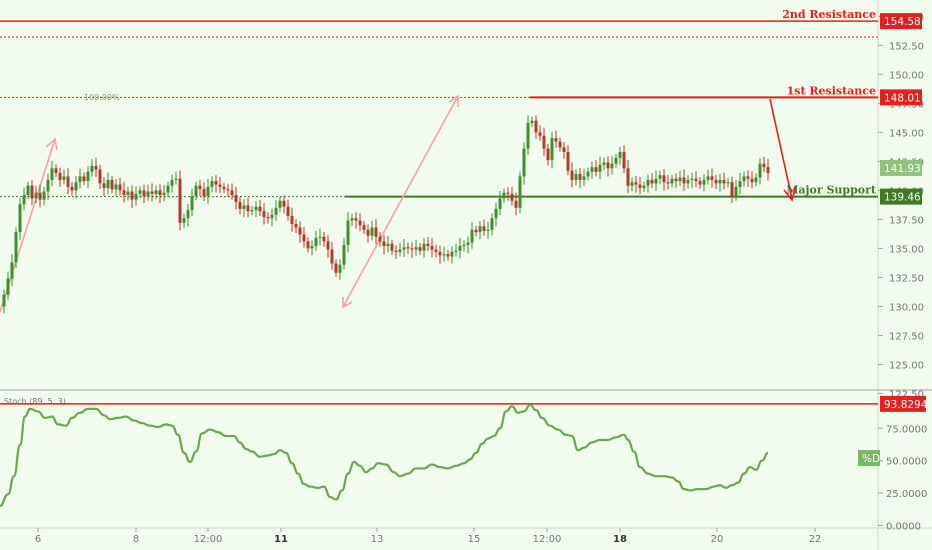  I want to click on badge-stoch-level: 93.8294, so click(904, 403).